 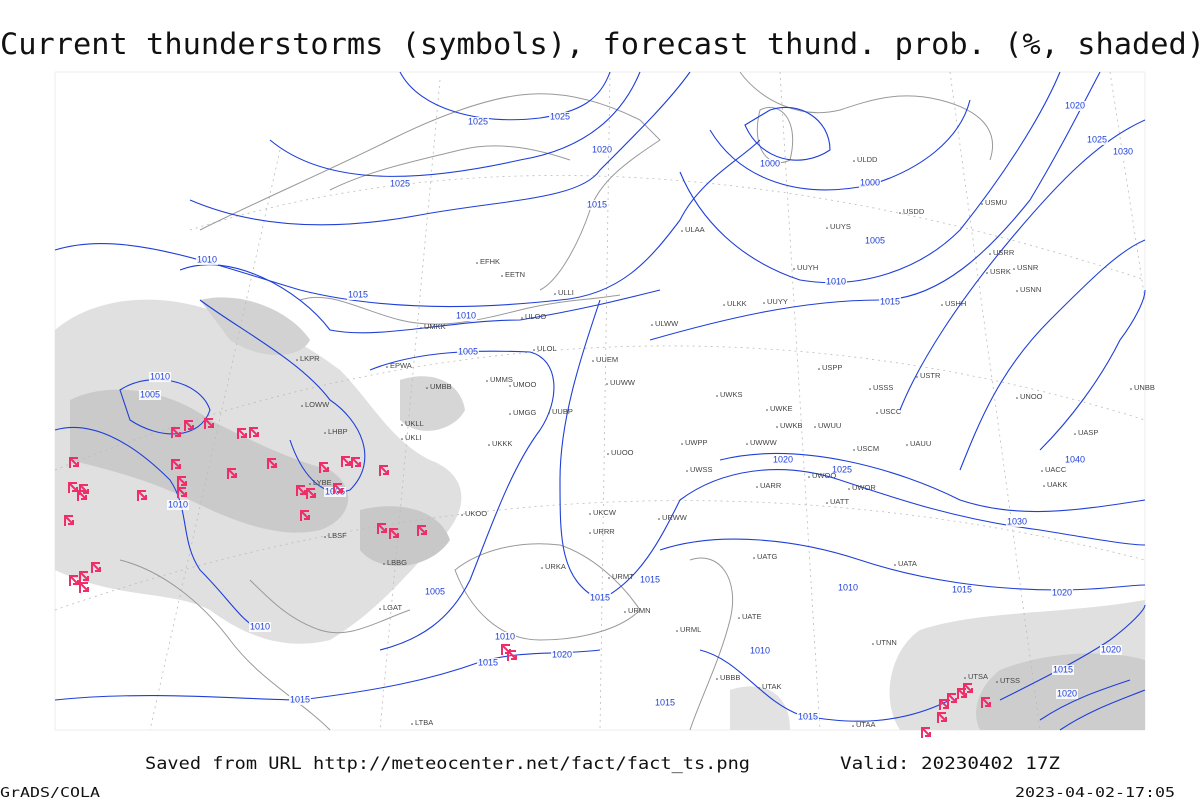 I want to click on station-label: USRR, so click(x=1004, y=252).